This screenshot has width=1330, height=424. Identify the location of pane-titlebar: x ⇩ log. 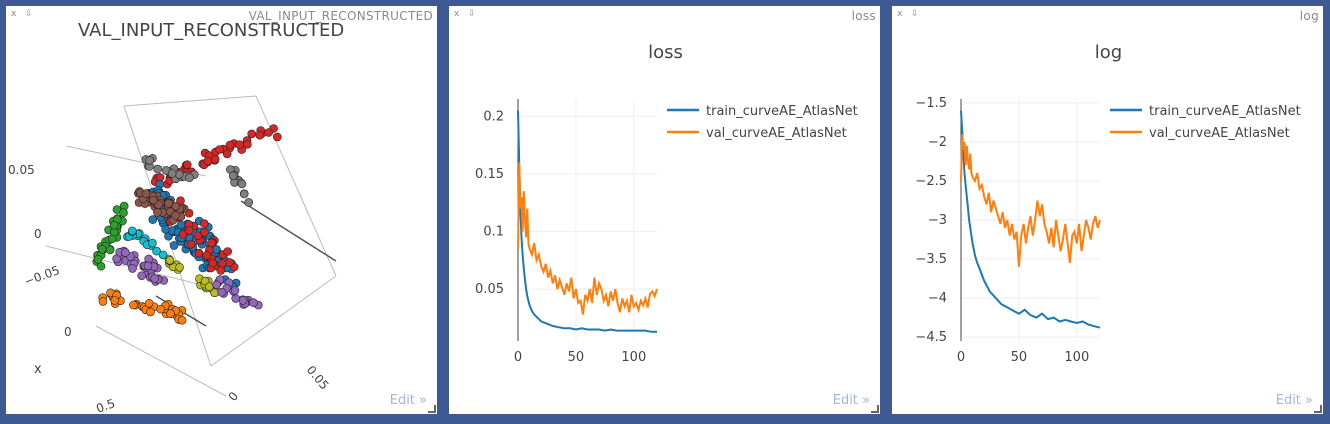
(1107, 15).